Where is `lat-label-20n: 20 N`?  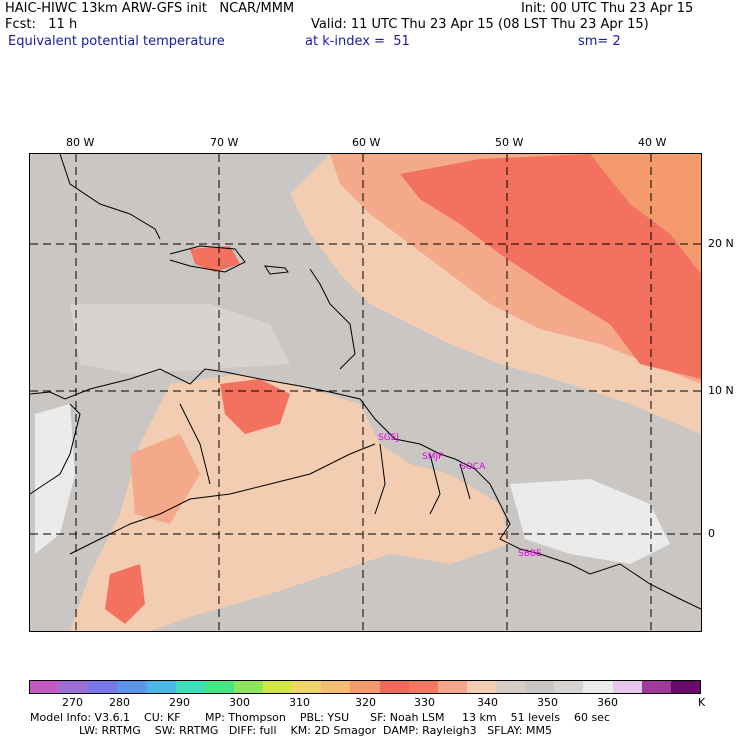 lat-label-20n: 20 N is located at coordinates (721, 243).